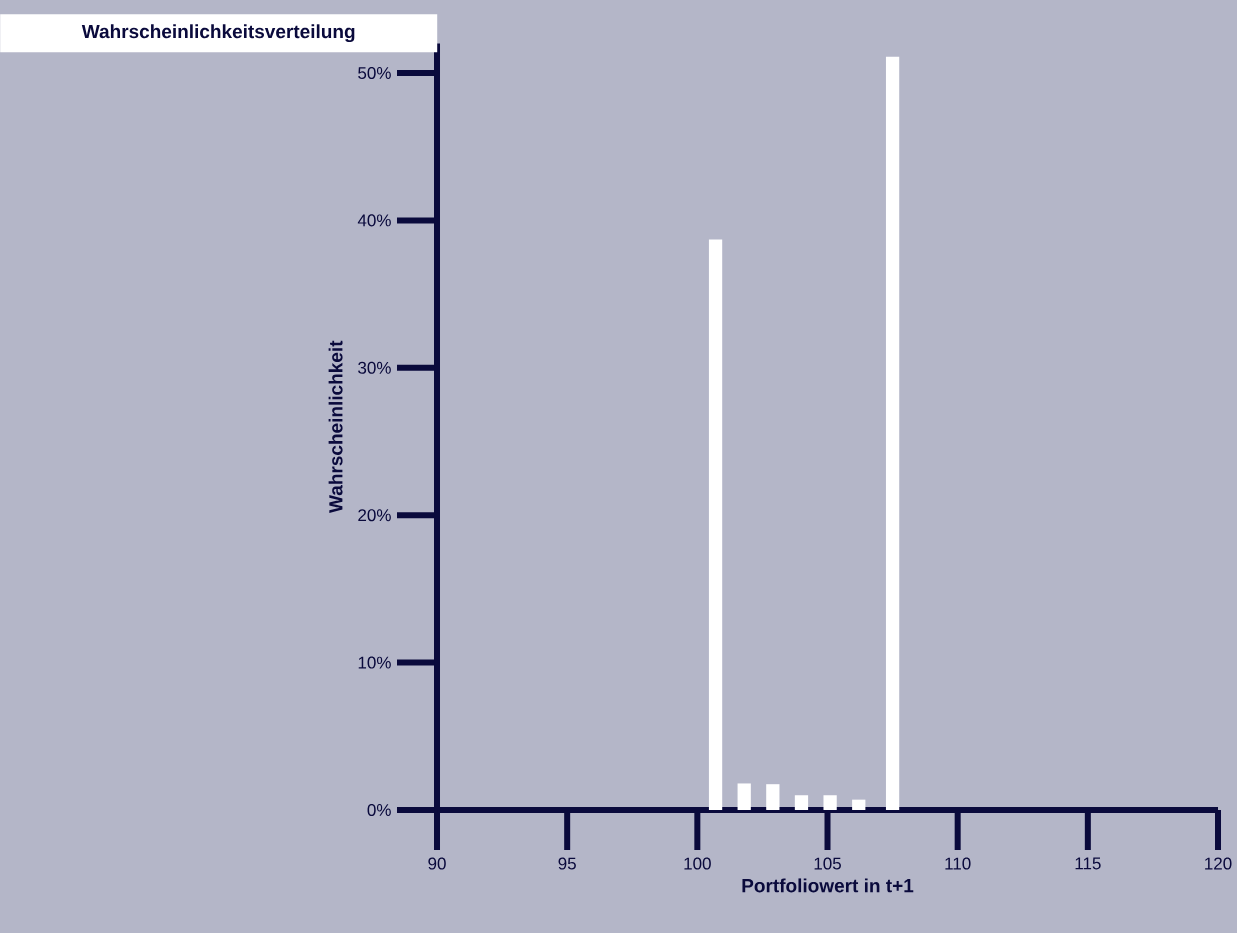 The image size is (1237, 933). Describe the element at coordinates (374, 515) in the screenshot. I see `y-tick-label: 20%` at that location.